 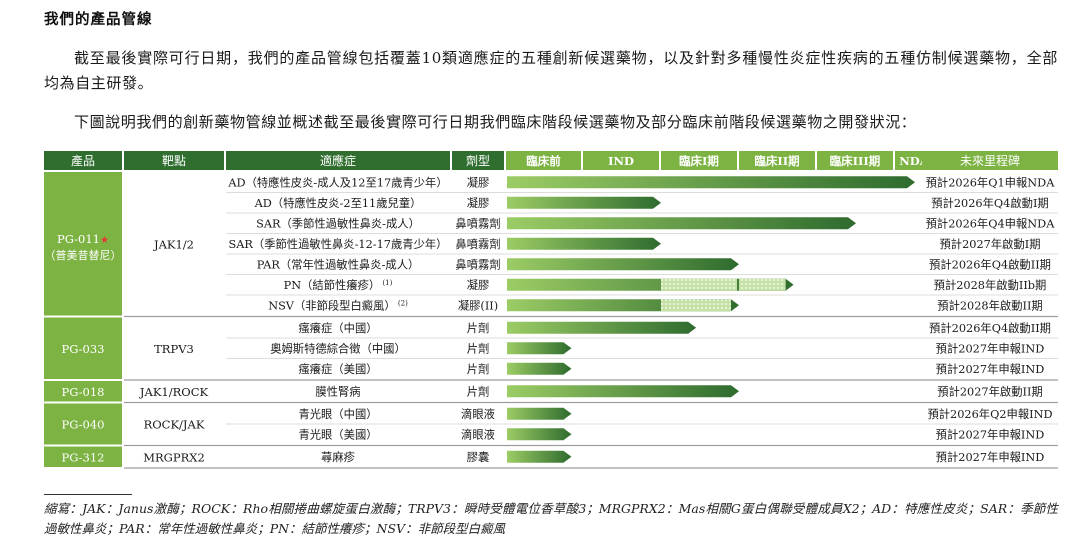 What do you see at coordinates (338, 264) in the screenshot?
I see `indication-label: PAR（常年性過敏性鼻炎-成人）` at bounding box center [338, 264].